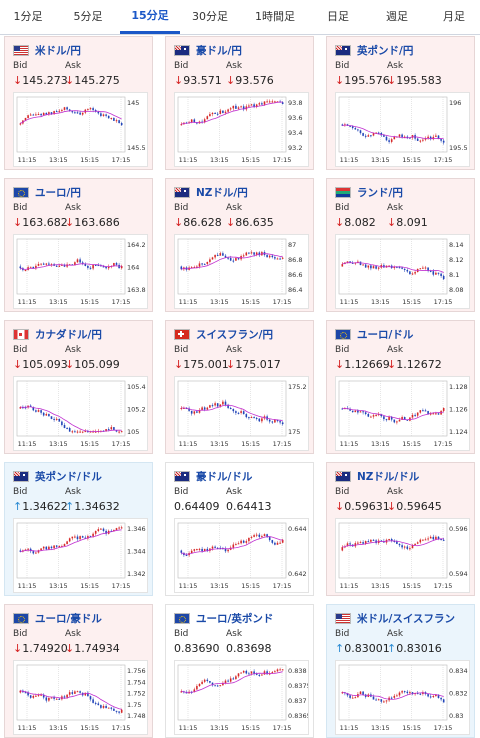  I want to click on price-chart: 11:15 13:15 15:15 17:15 105.4 105.2 105, so click(80, 413).